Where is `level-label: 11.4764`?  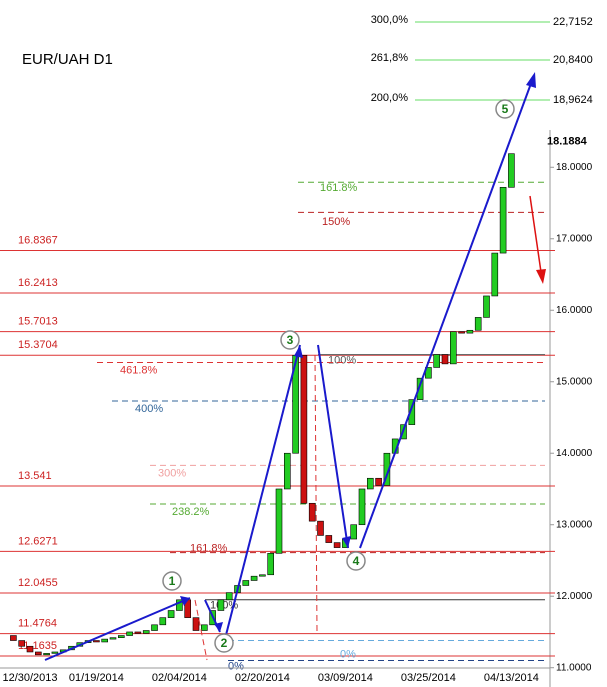
level-label: 11.4764 is located at coordinates (37, 624).